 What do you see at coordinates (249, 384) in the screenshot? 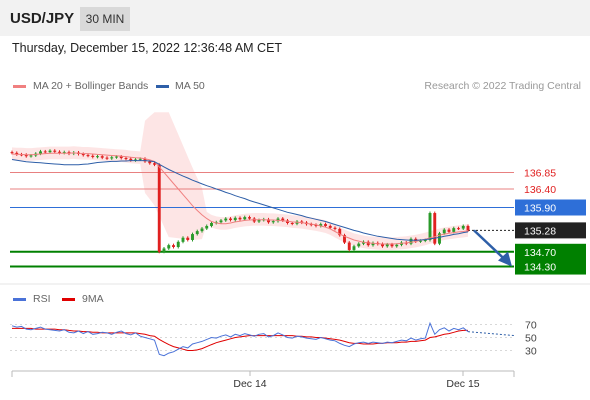
I see `x-tick-label-0: Dec 14` at bounding box center [249, 384].